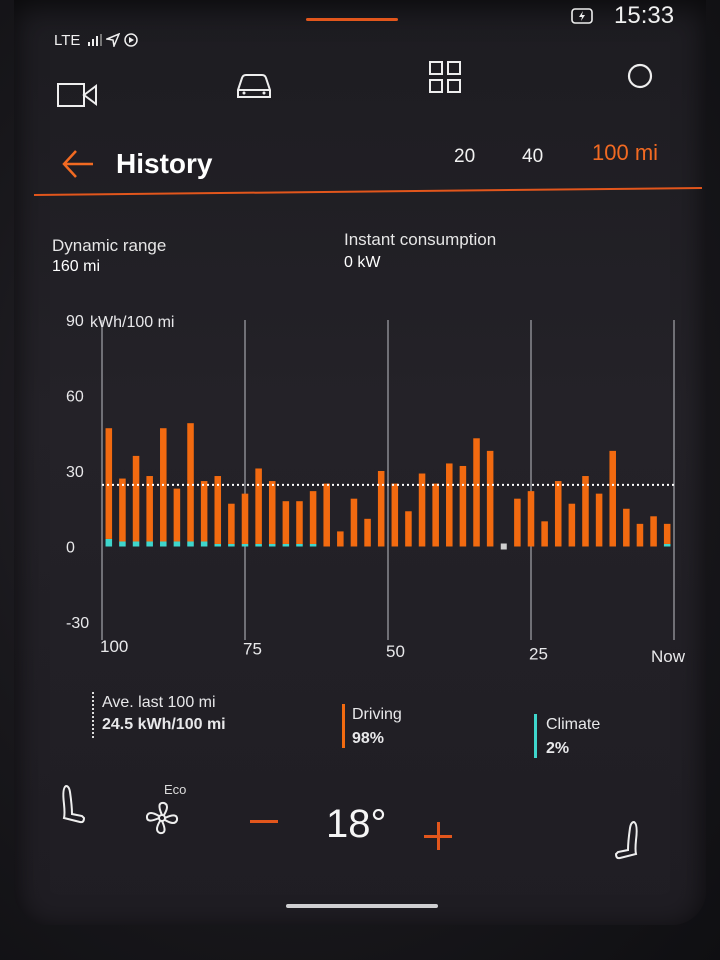  What do you see at coordinates (67, 40) in the screenshot?
I see `network-label: LTE` at bounding box center [67, 40].